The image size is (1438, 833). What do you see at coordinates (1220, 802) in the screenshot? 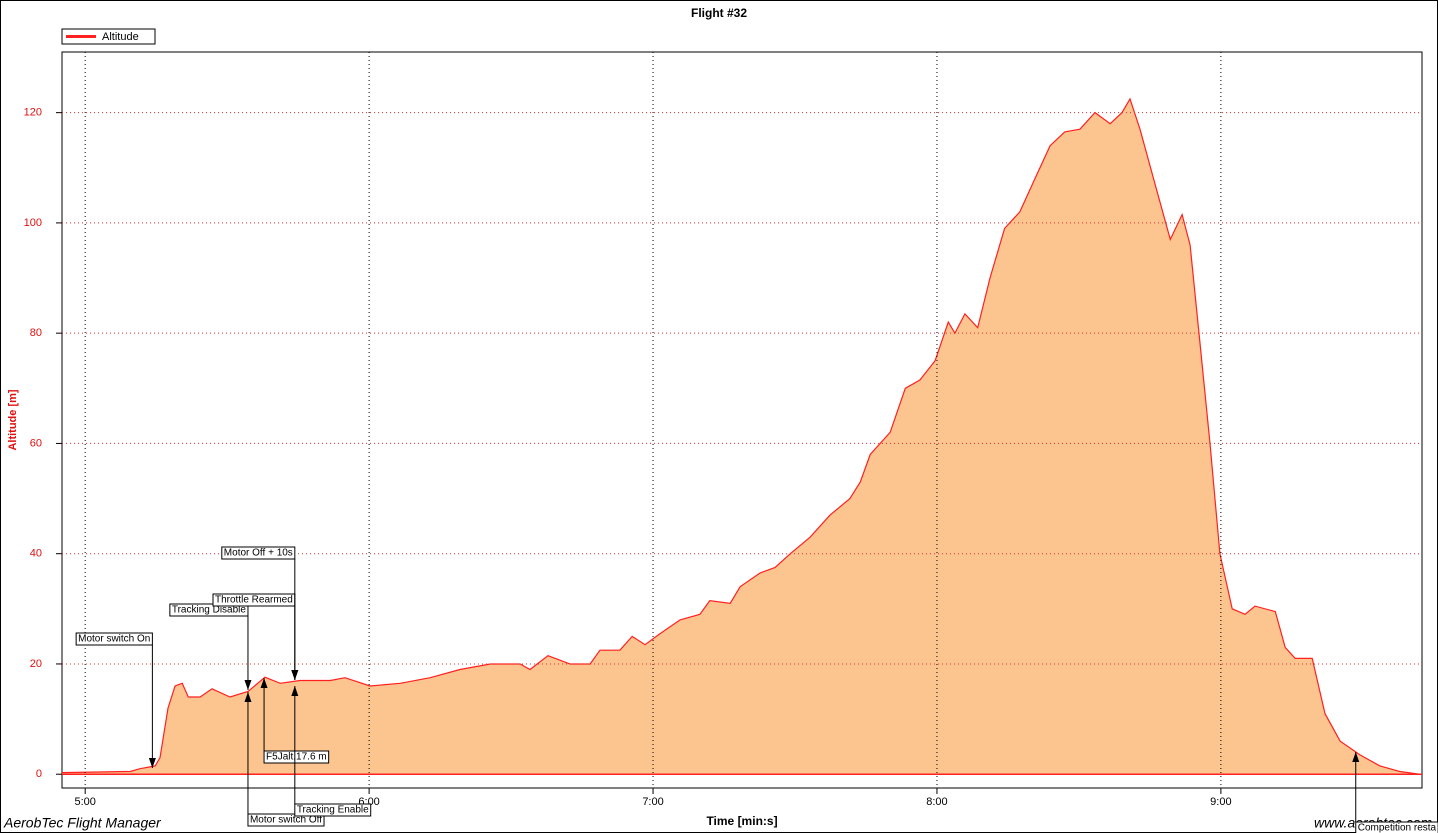
I see `x-tick-label: 9:00` at bounding box center [1220, 802].